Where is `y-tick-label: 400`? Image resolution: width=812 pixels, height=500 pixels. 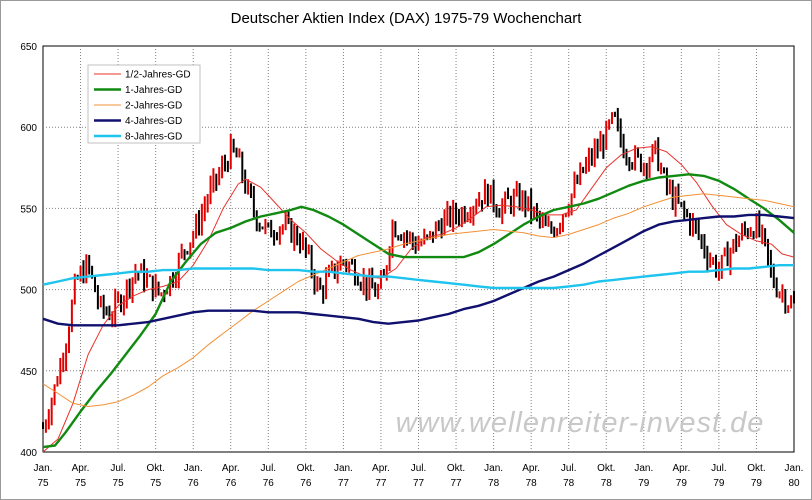 y-tick-label: 400 is located at coordinates (28, 453).